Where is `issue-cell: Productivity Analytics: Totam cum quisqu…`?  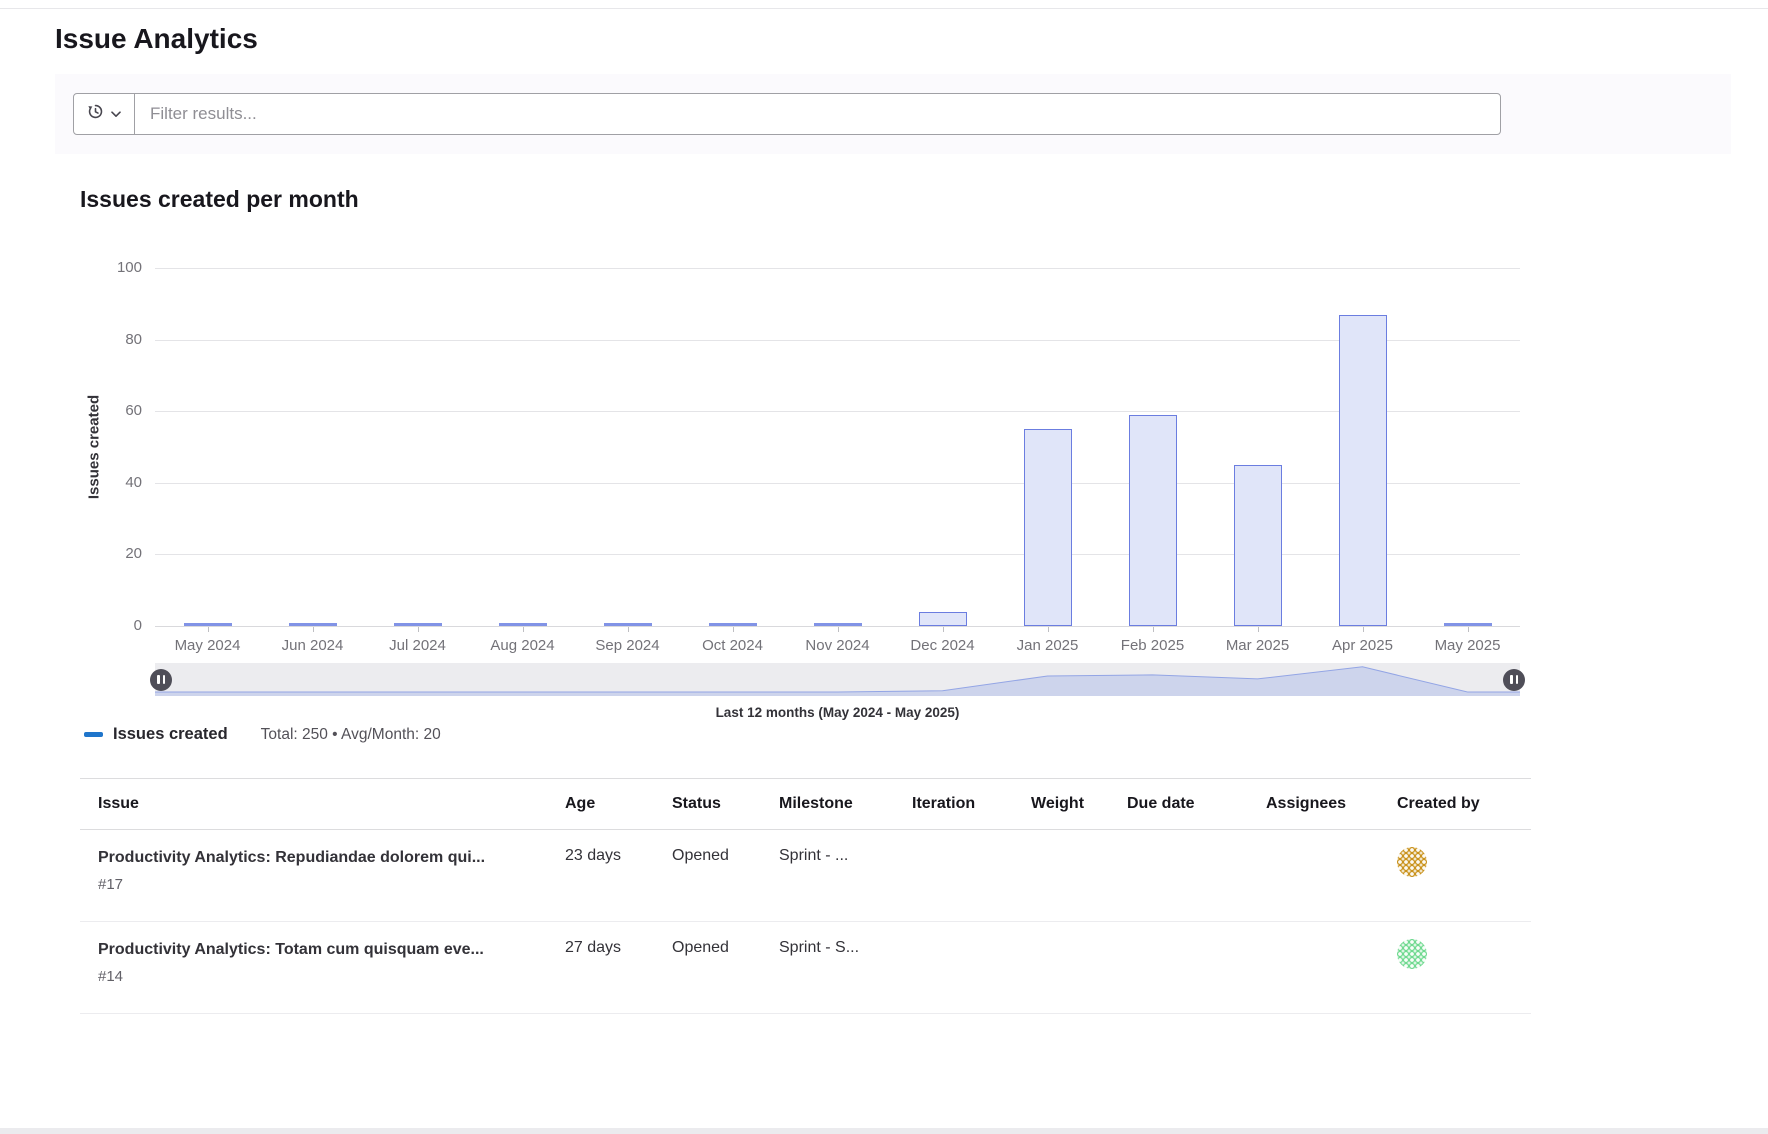
issue-cell: Productivity Analytics: Totam cum quisqu… is located at coordinates (322, 967).